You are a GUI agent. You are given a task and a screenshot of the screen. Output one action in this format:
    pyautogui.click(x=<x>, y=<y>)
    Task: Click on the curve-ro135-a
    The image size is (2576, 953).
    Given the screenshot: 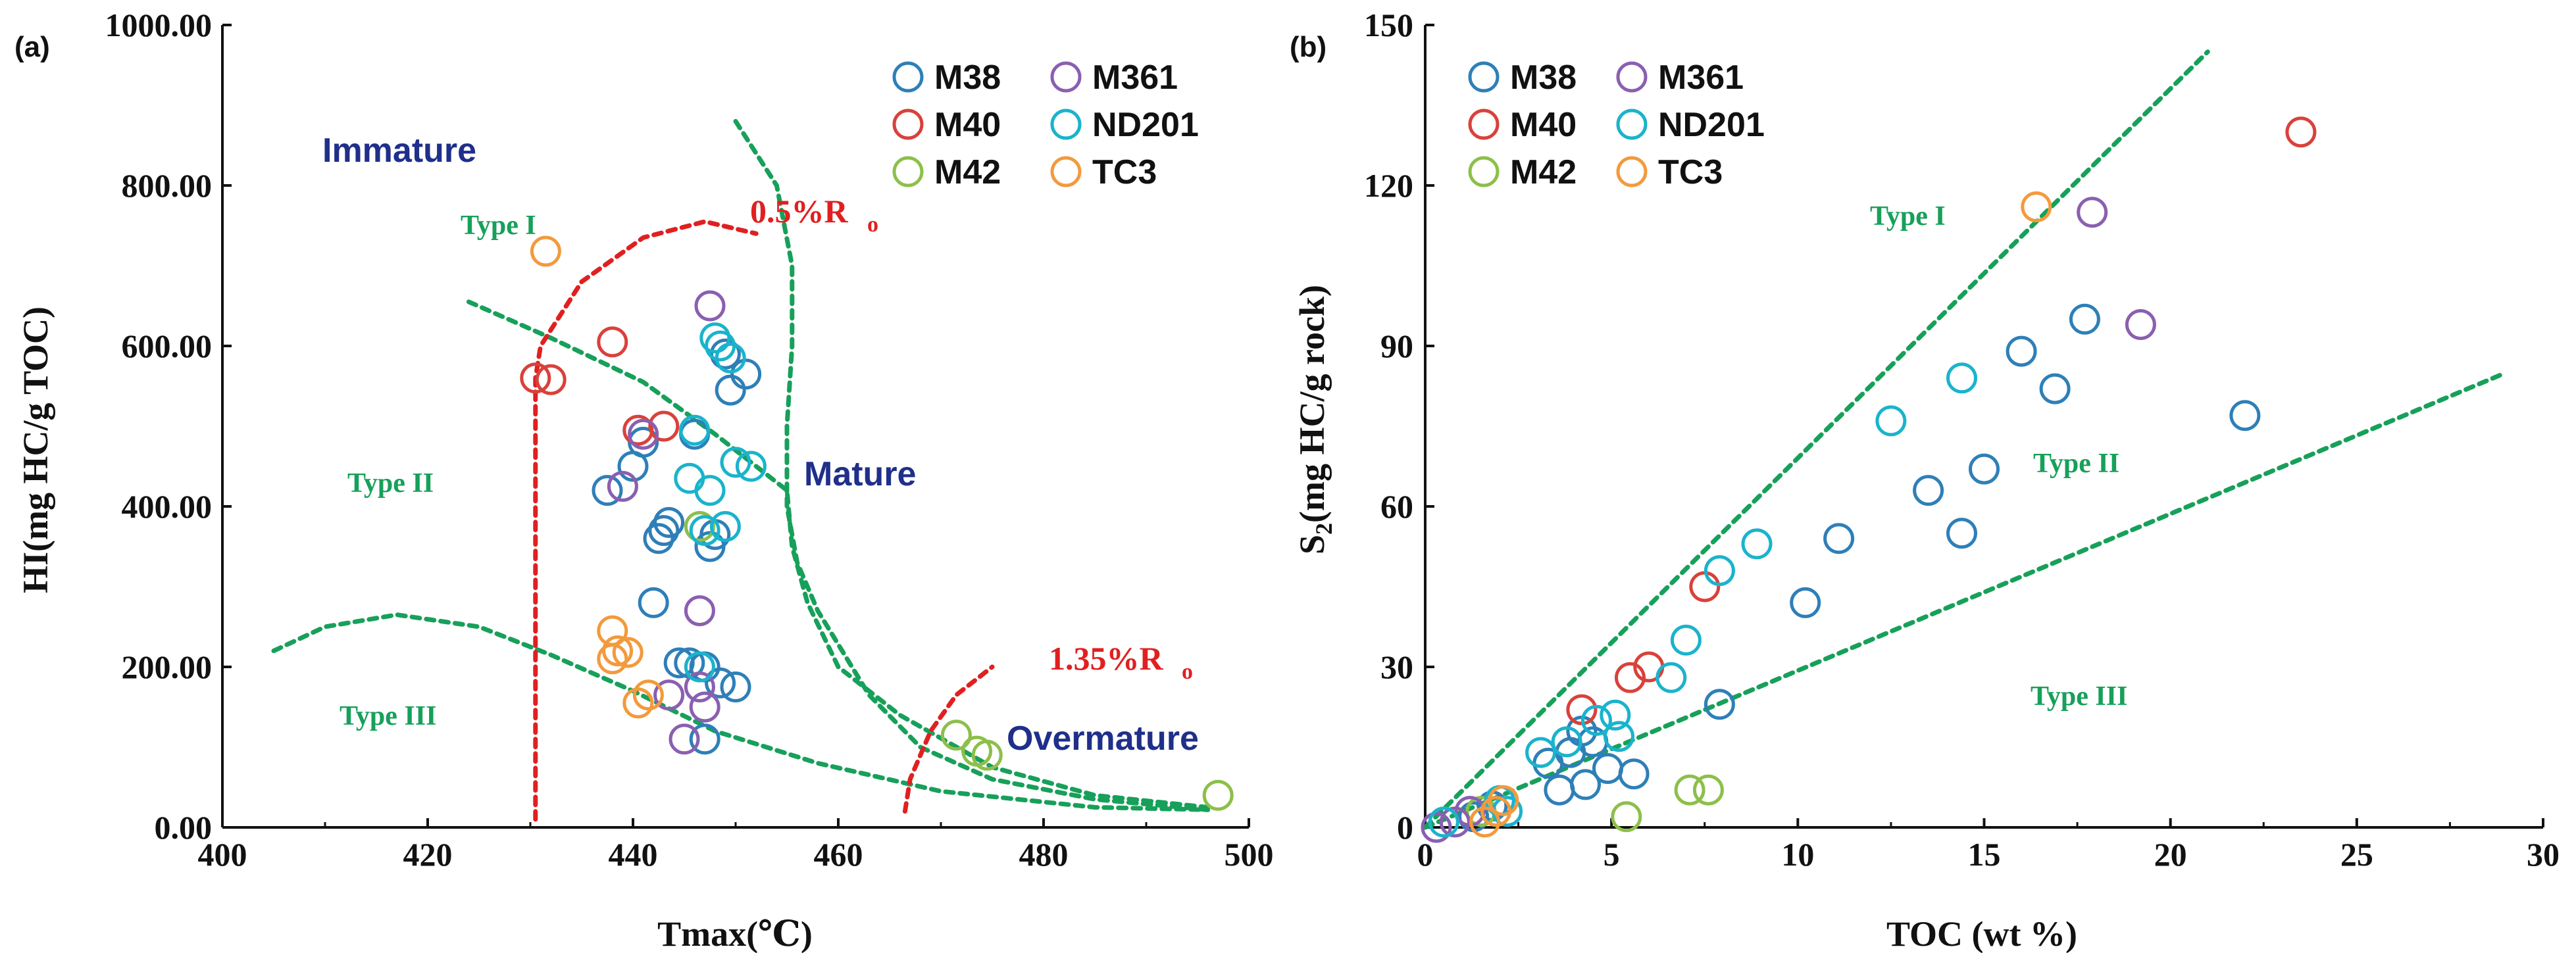 What is the action you would take?
    pyautogui.click(x=949, y=739)
    